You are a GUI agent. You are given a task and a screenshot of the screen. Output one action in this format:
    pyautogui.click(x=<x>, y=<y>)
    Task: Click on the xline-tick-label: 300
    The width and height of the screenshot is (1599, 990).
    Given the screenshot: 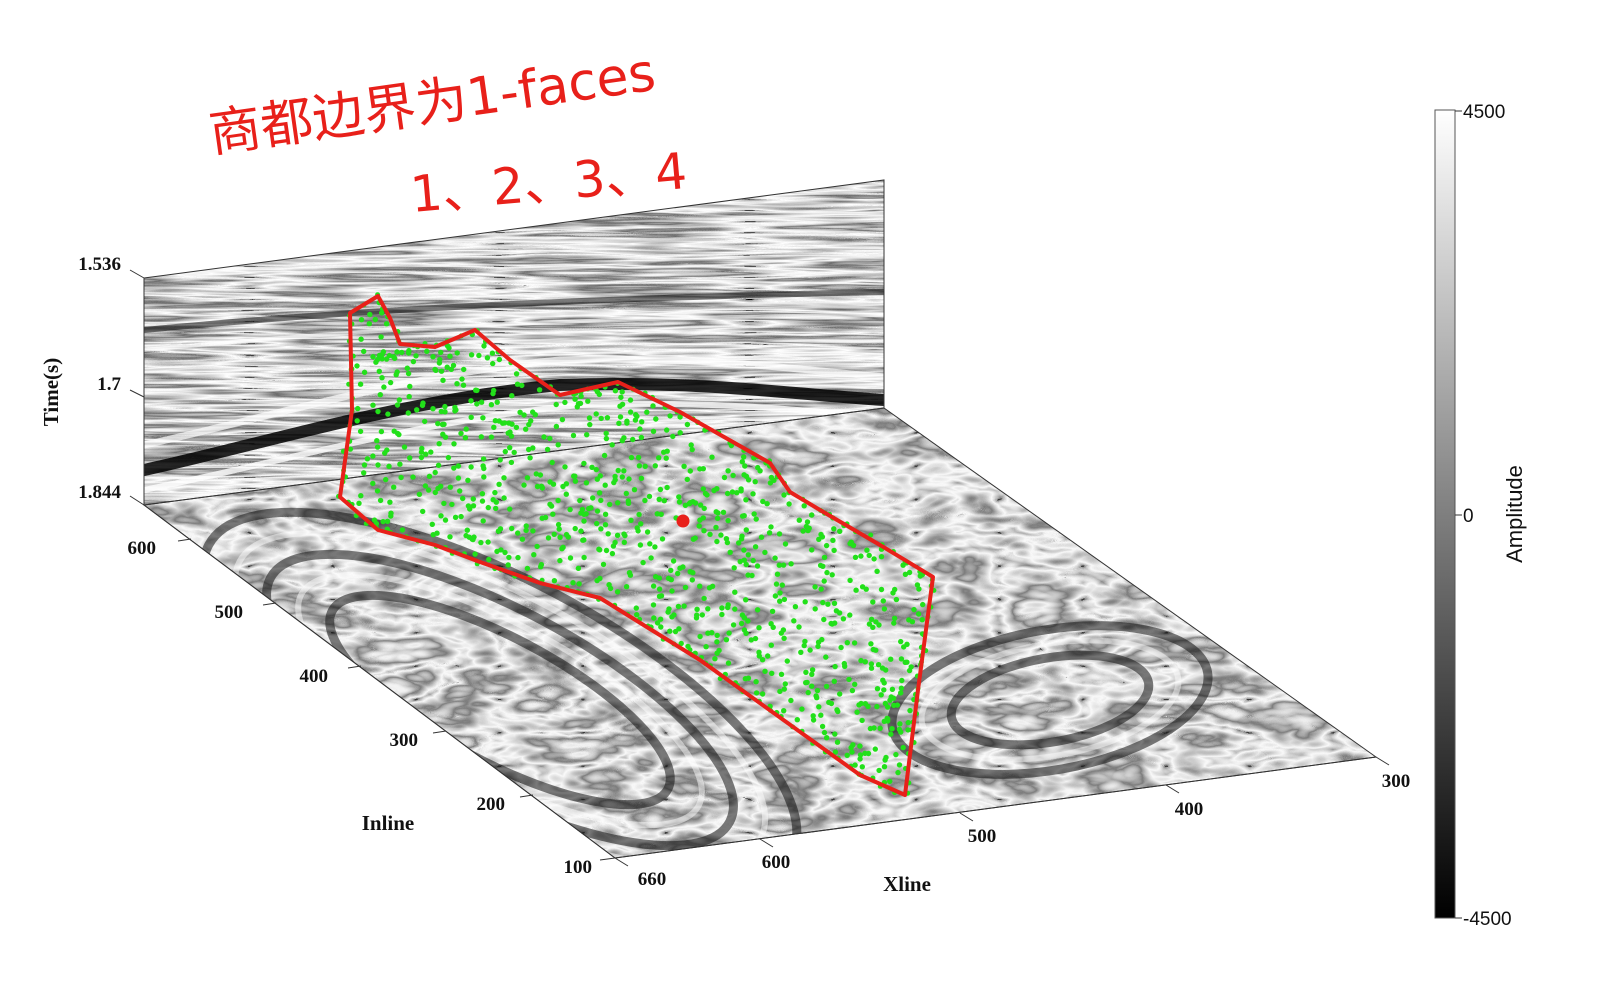 What is the action you would take?
    pyautogui.click(x=1396, y=781)
    